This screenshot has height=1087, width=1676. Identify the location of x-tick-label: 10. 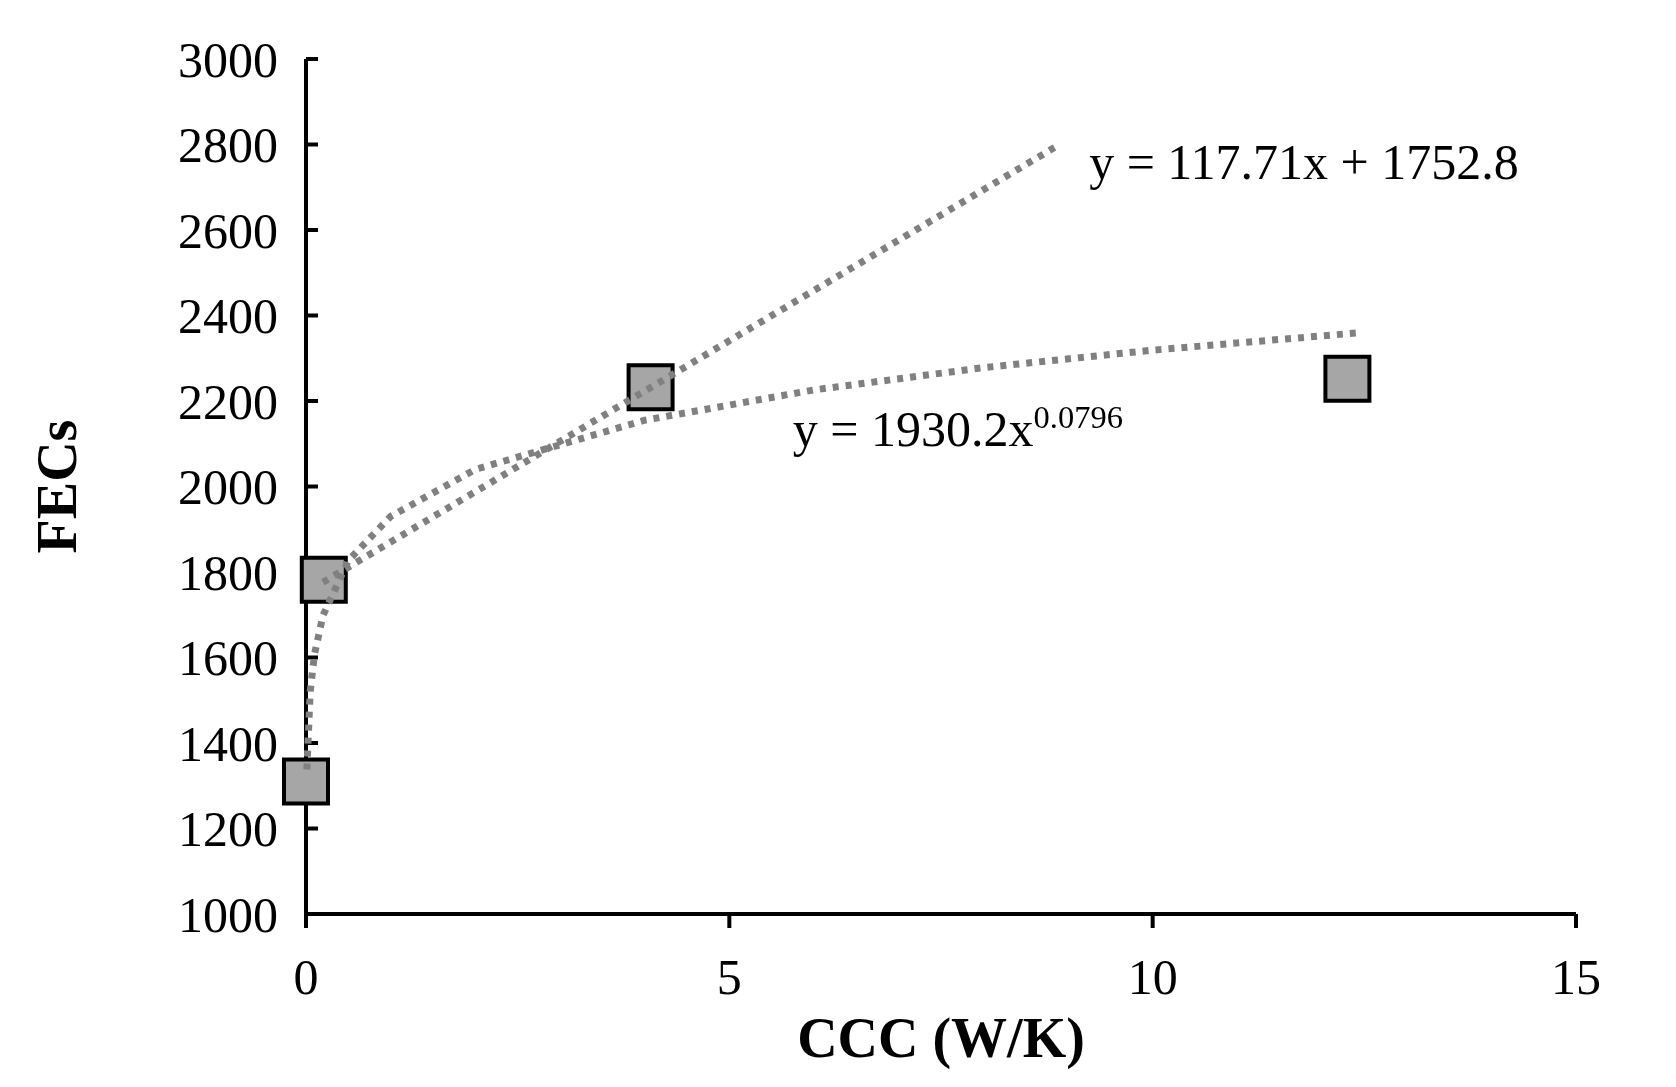
(1152, 977).